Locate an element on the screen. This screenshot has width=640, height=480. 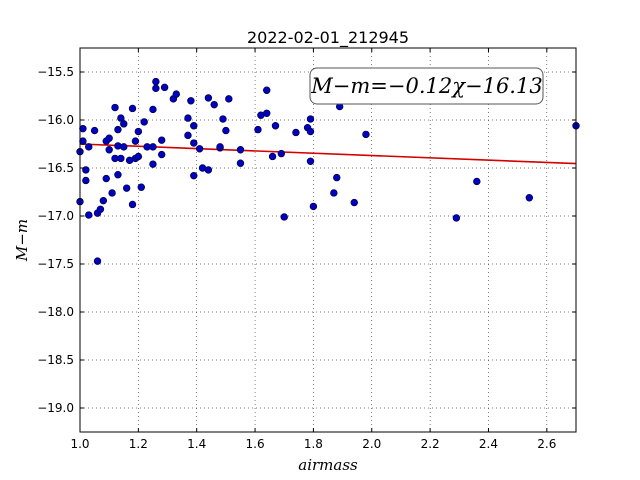
fit-equation-box: M−m=−0.12χ−16.13 is located at coordinates (426, 86).